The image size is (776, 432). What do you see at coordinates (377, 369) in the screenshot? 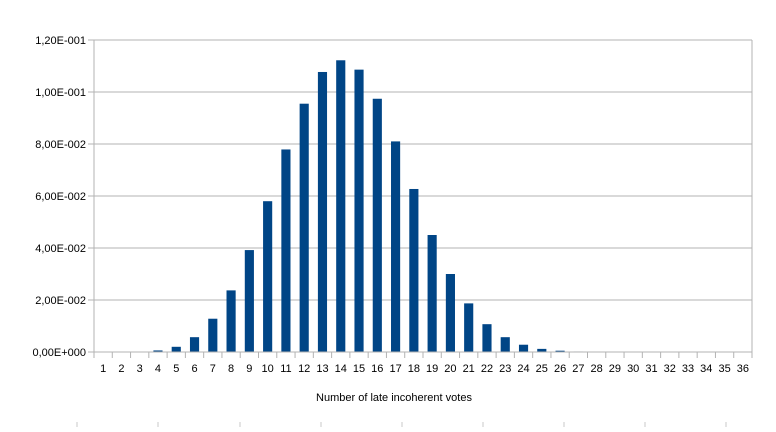
I see `x-tick-label: 16` at bounding box center [377, 369].